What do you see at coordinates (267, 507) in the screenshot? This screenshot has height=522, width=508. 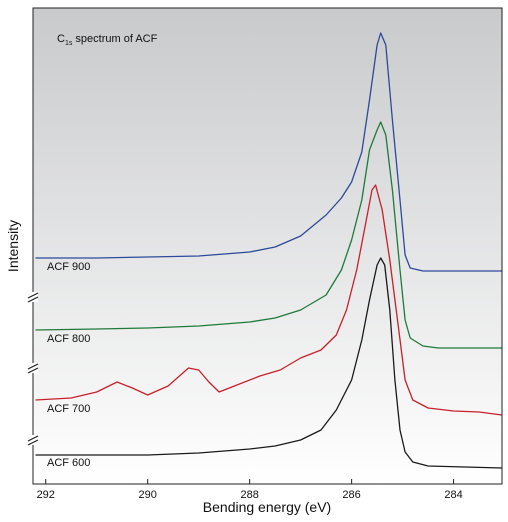 I see `x-axis-label: Bending energy (eV)` at bounding box center [267, 507].